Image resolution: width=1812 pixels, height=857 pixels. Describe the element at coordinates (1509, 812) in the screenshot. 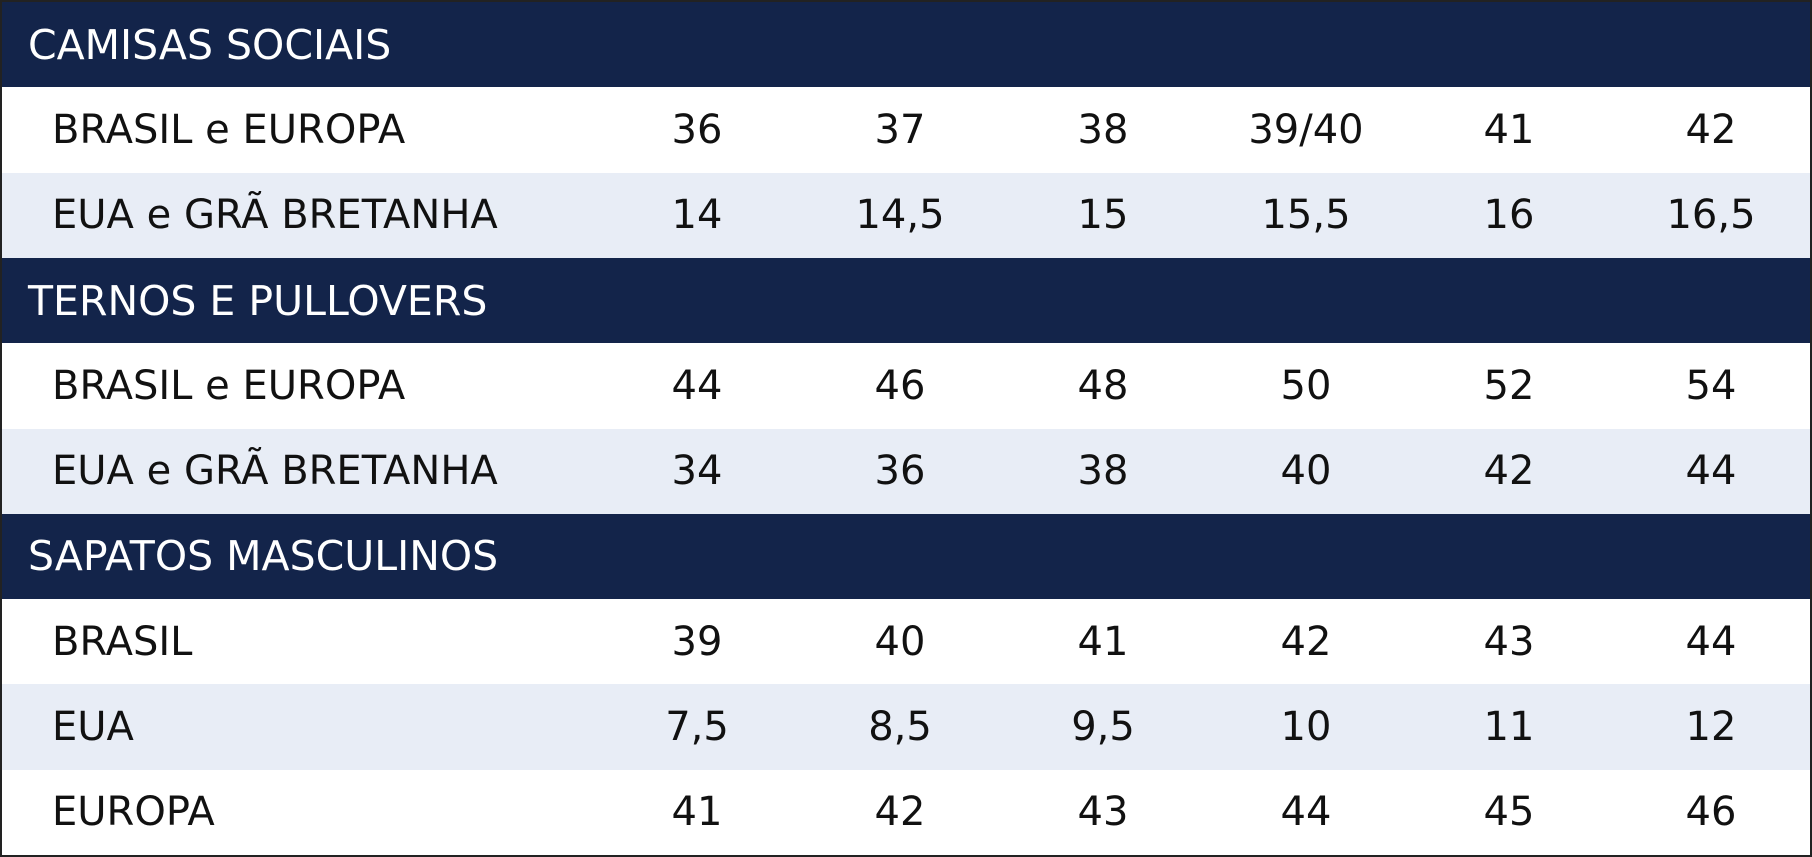

I see `size-cell: 45` at that location.